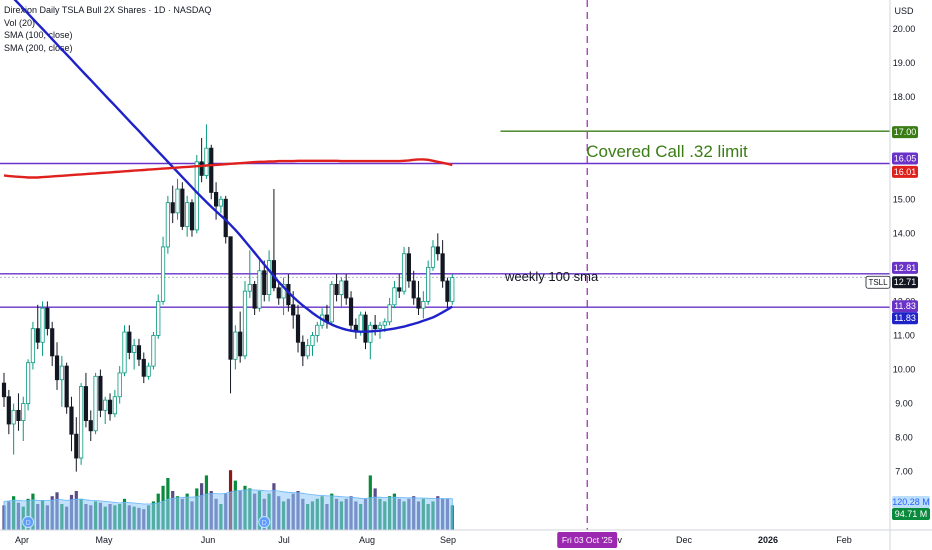  I want to click on svg-text: 94.71 M, so click(911, 514).